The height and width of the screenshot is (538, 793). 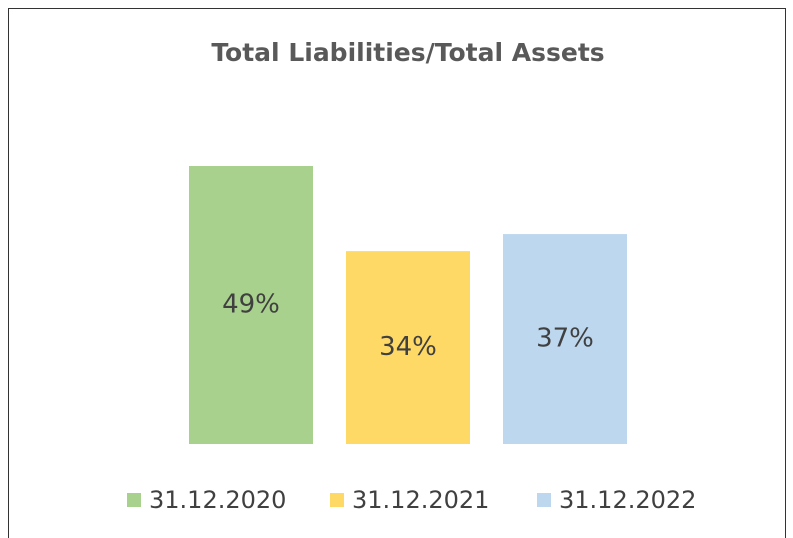 What do you see at coordinates (217, 500) in the screenshot?
I see `legend-label: 31.12.2020` at bounding box center [217, 500].